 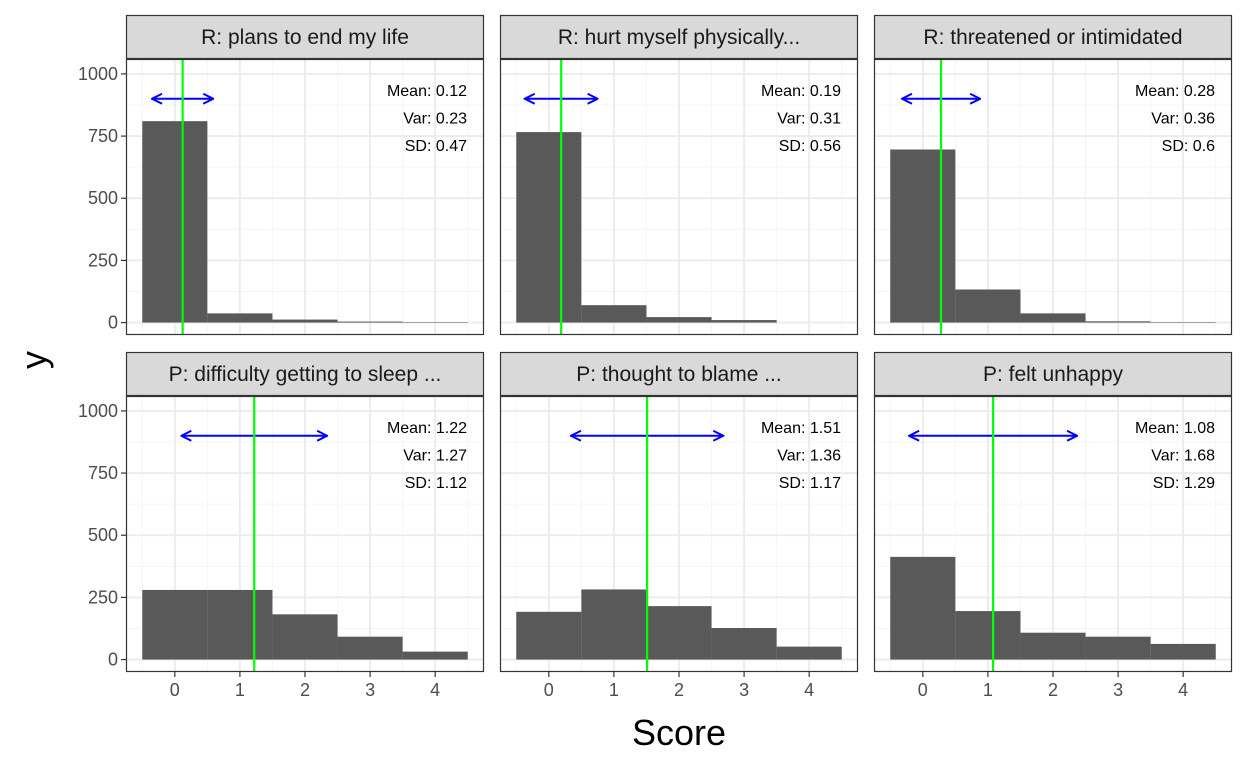 What do you see at coordinates (801, 428) in the screenshot?
I see `stat-label: Mean: 1.51` at bounding box center [801, 428].